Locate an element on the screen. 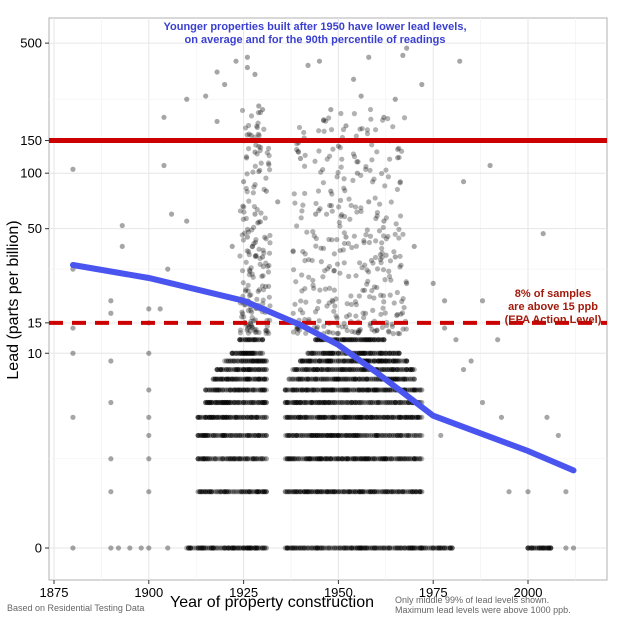  footnote-1: Only middle 99% of lead levels shown. is located at coordinates (472, 600).